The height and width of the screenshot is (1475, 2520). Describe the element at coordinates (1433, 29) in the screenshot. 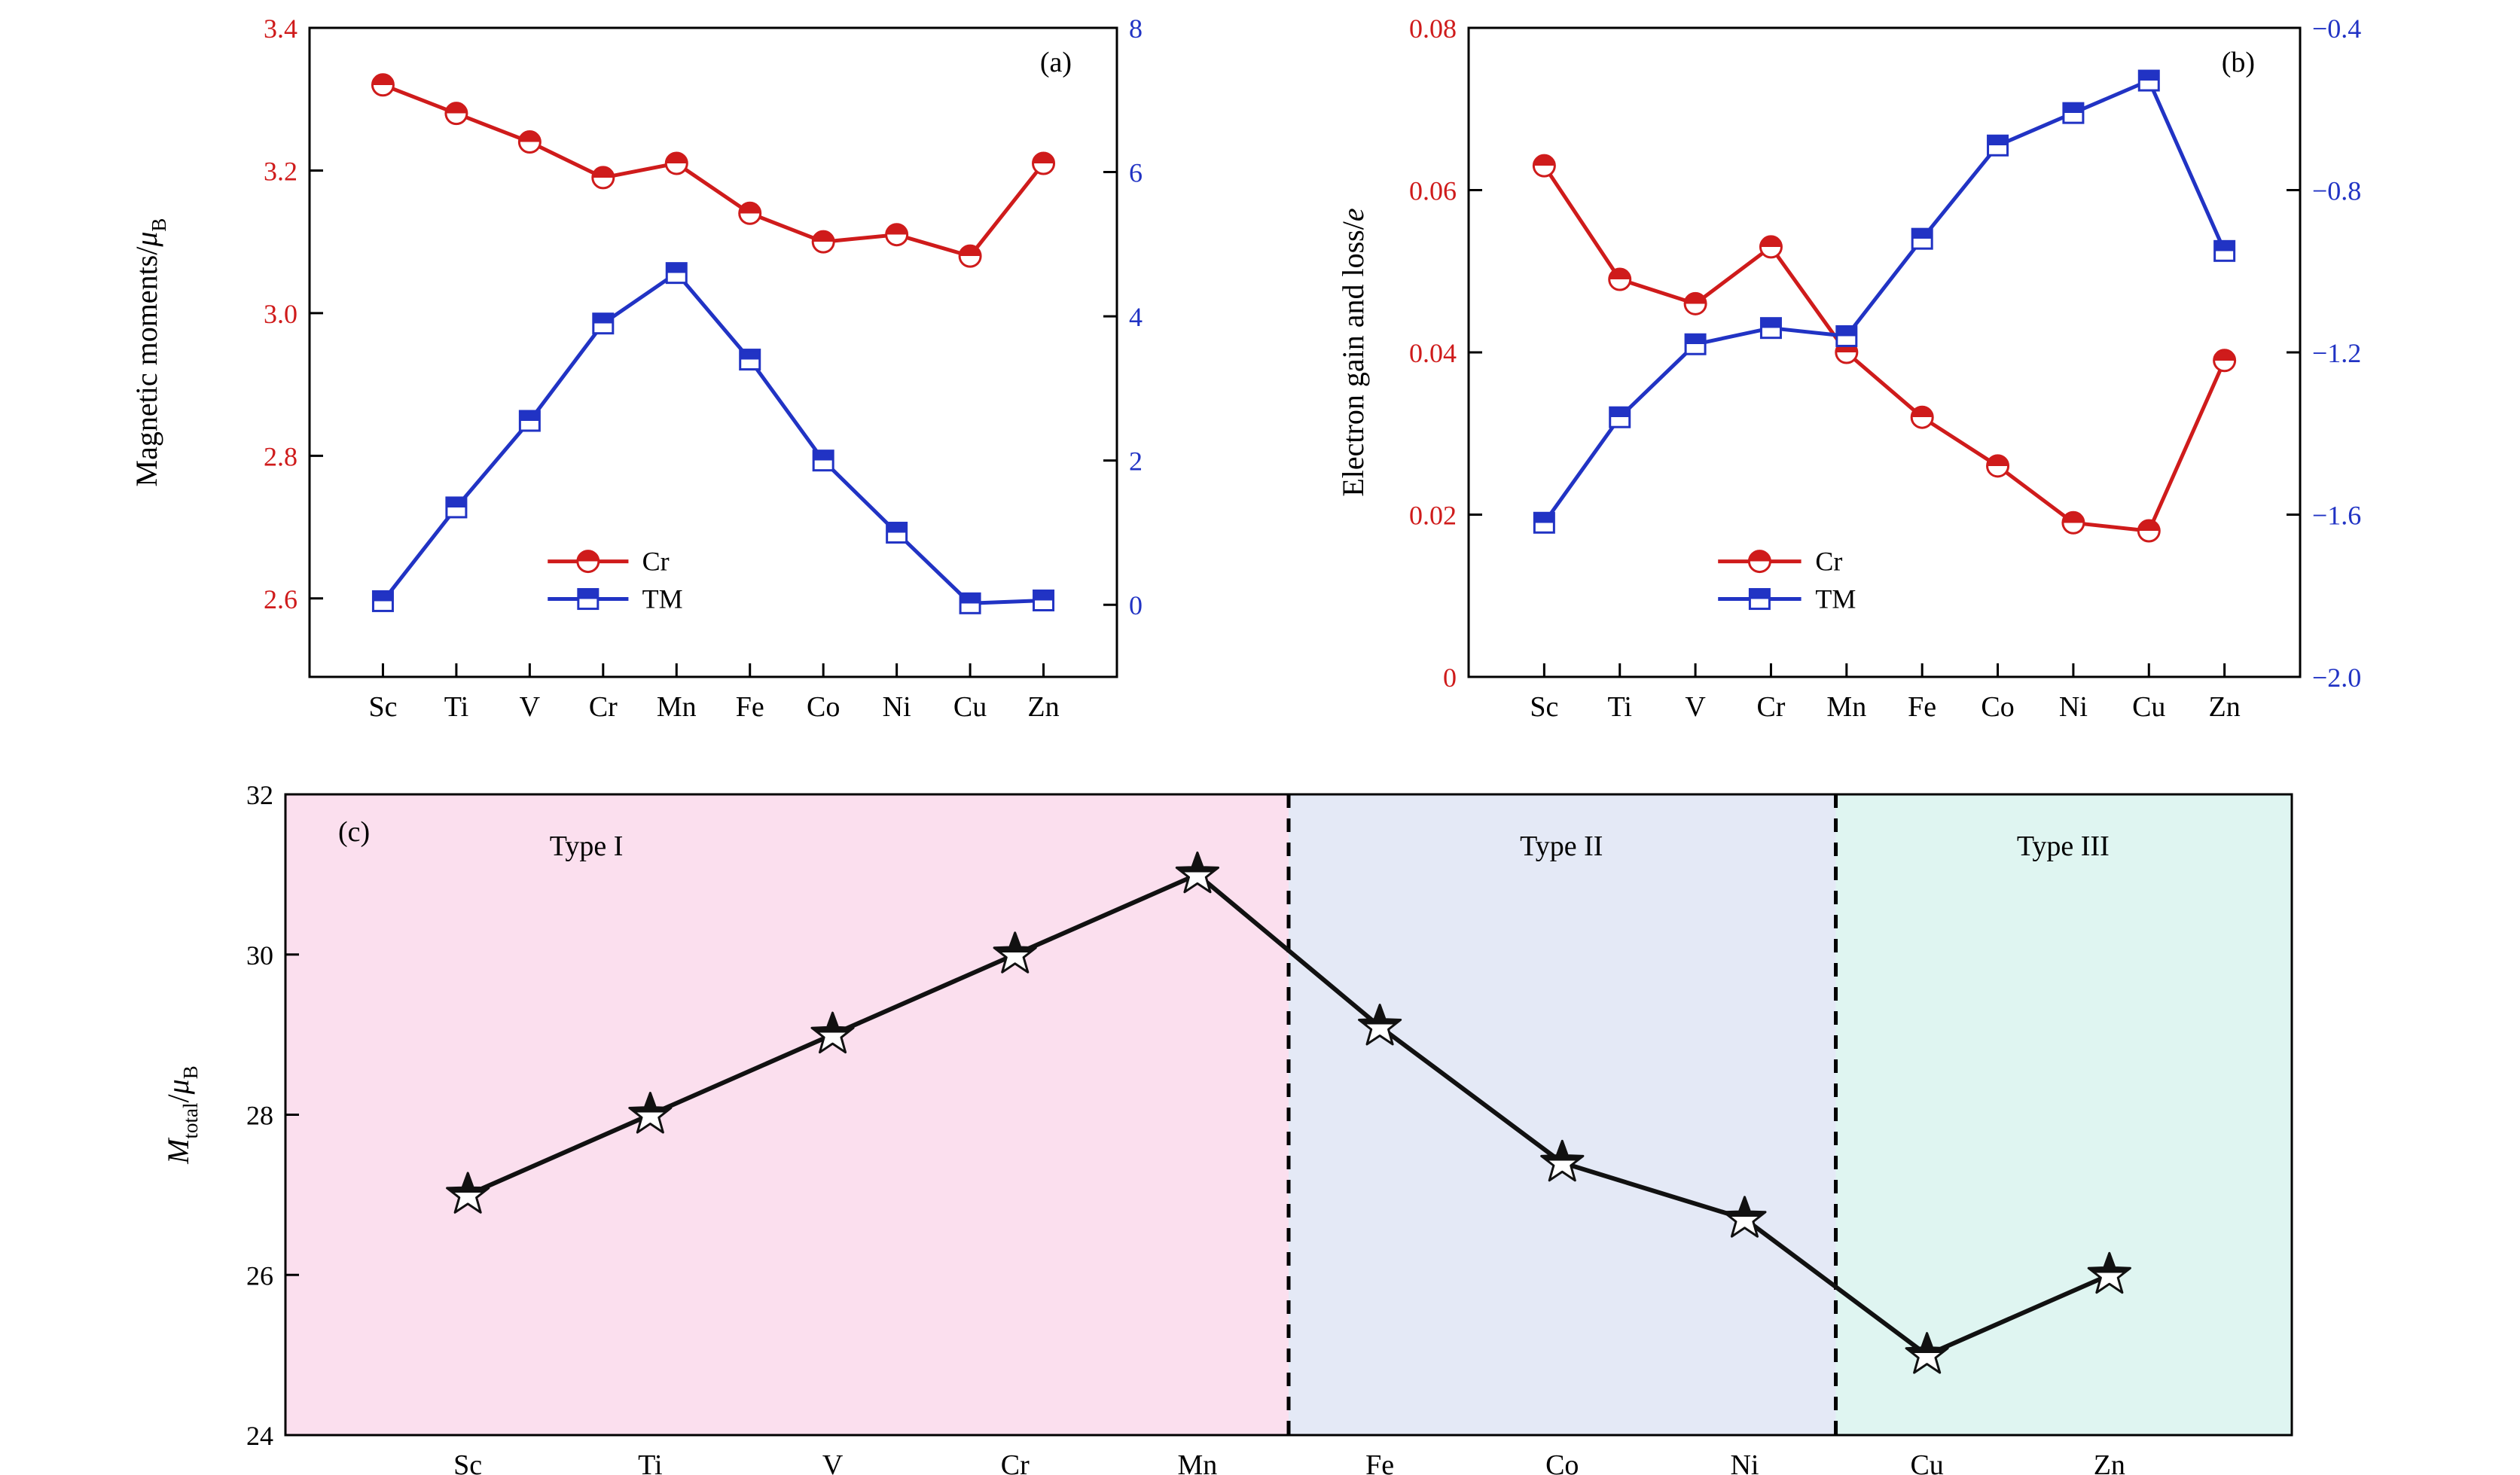

I see `left-tick-label: 0.08` at that location.